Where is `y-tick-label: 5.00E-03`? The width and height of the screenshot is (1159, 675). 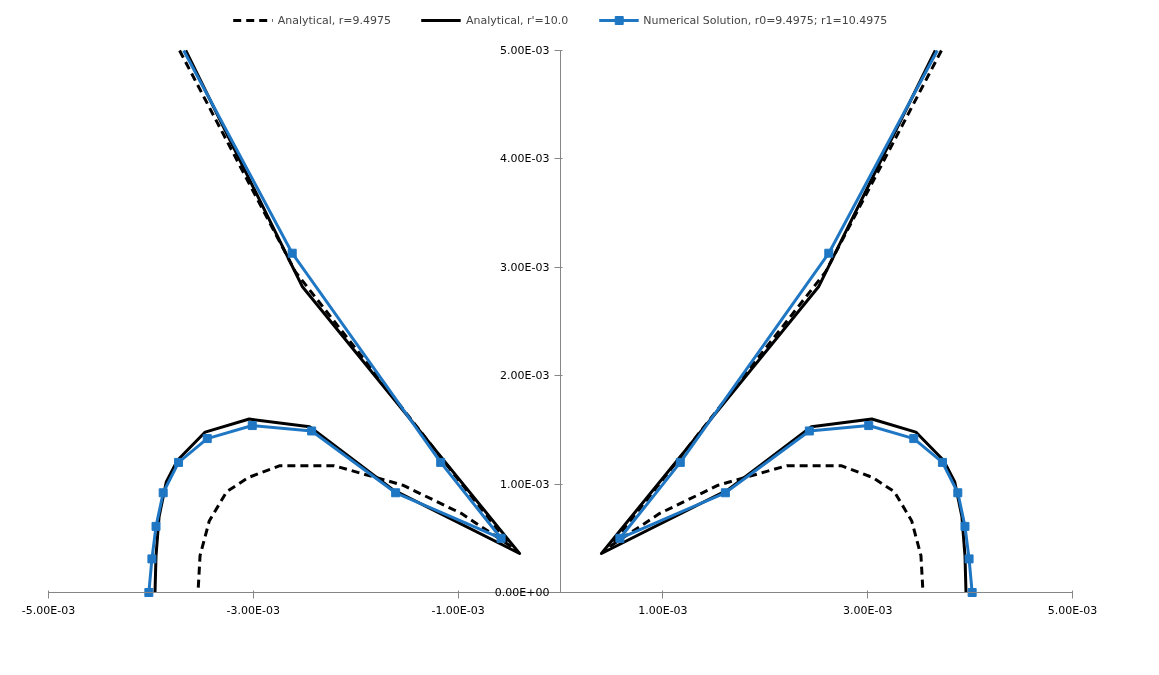 y-tick-label: 5.00E-03 is located at coordinates (525, 50).